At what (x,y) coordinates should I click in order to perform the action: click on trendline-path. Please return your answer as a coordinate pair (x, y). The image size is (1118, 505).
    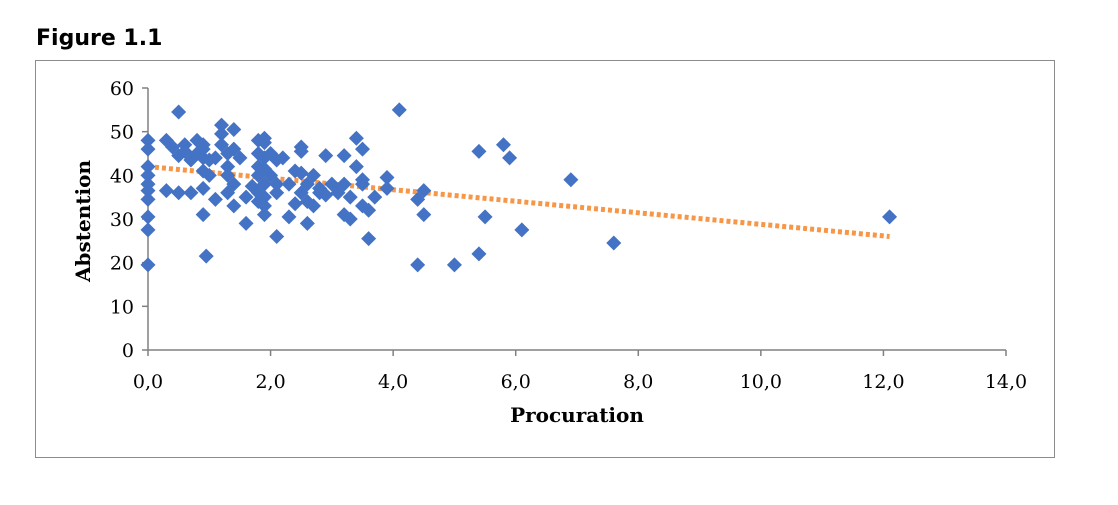
    Looking at the image, I should click on (518, 201).